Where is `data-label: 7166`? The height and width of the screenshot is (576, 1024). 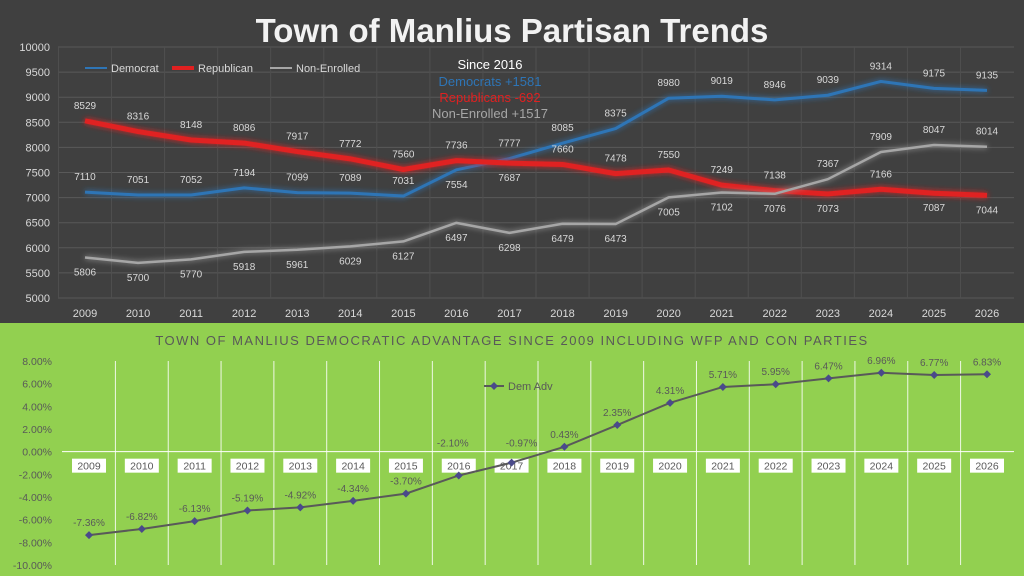 data-label: 7166 is located at coordinates (881, 174).